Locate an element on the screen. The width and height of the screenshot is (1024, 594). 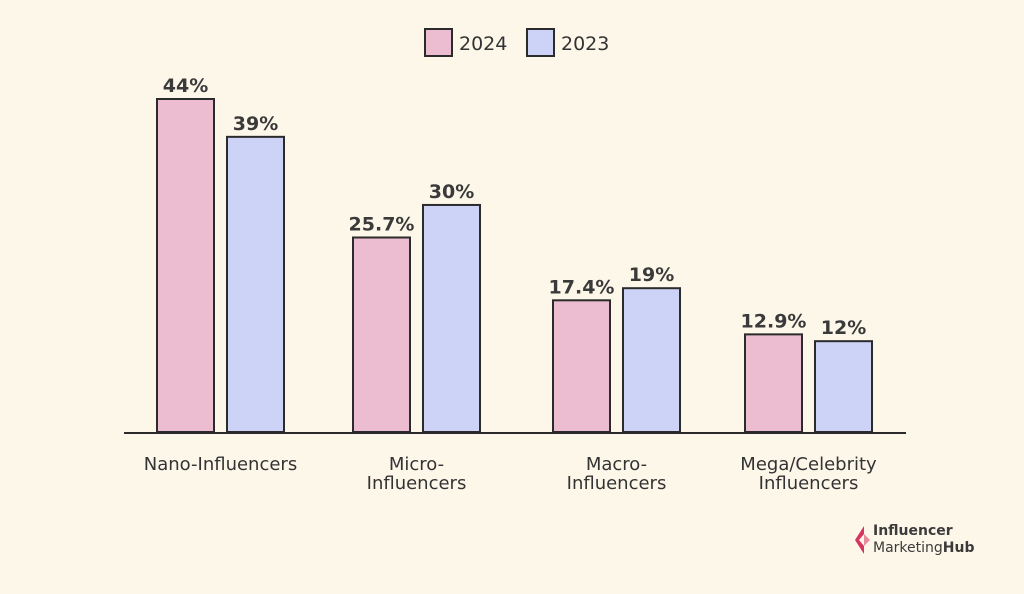
legend-label-2024: 2024 is located at coordinates (483, 44).